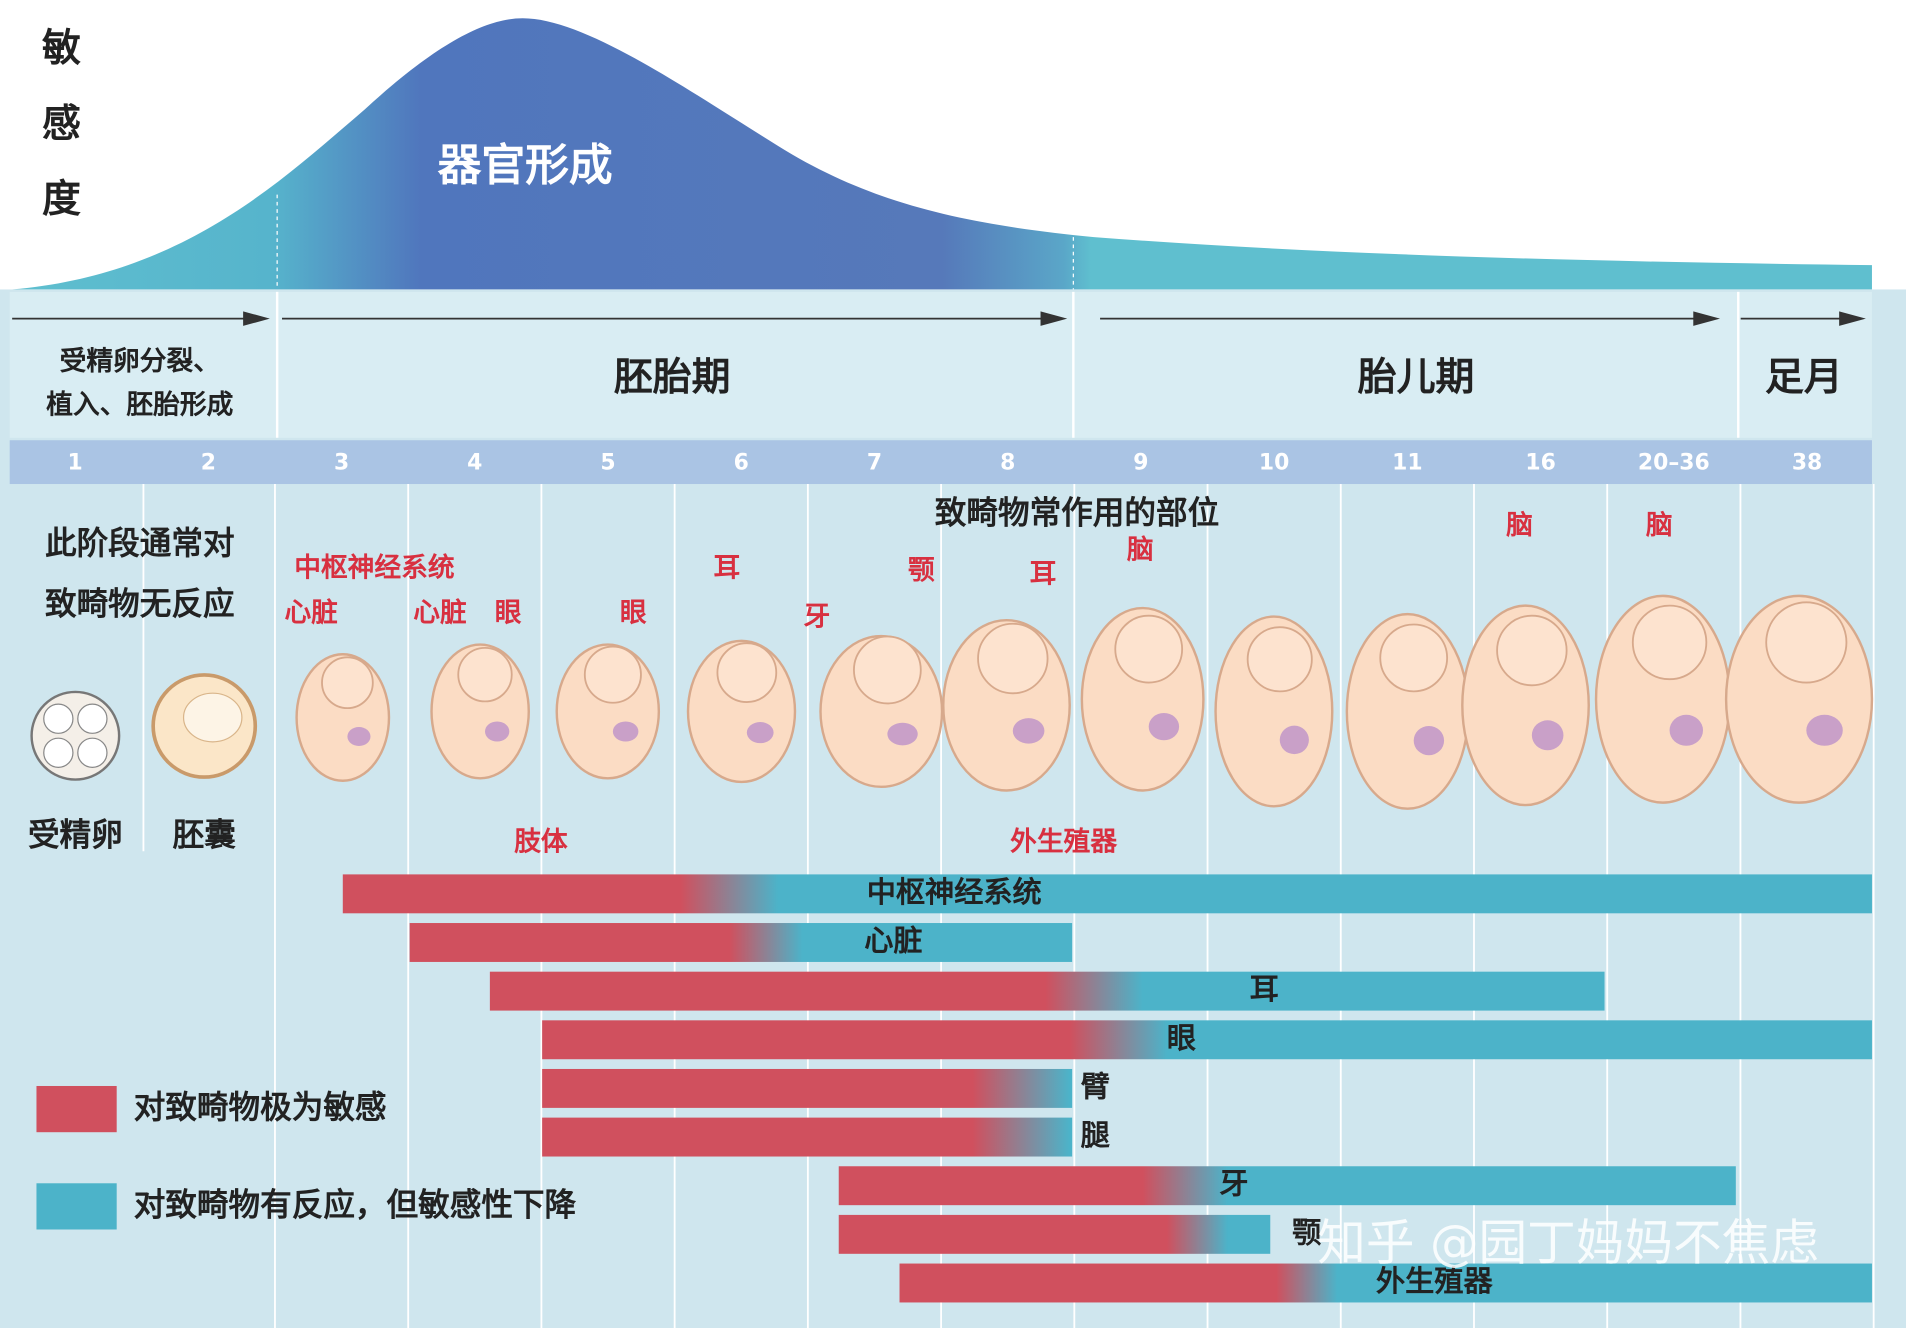  Describe the element at coordinates (1674, 462) in the screenshot. I see `week-label: 20–36` at that location.